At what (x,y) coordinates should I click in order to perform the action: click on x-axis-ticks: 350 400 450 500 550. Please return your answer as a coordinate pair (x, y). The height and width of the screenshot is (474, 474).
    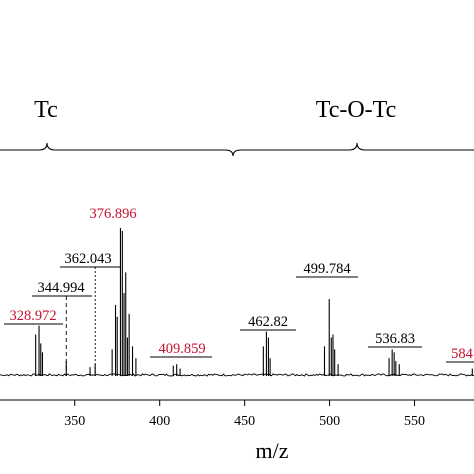
    Looking at the image, I should click on (244, 414).